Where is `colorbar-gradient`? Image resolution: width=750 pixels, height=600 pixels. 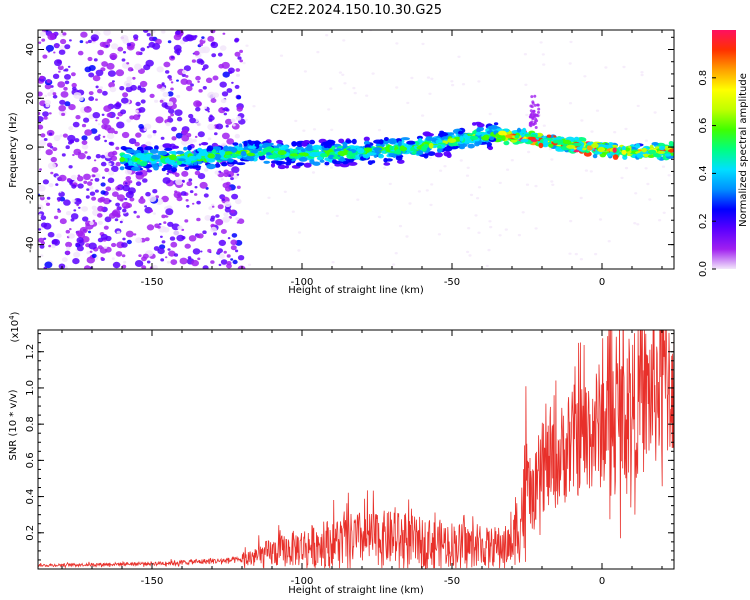
colorbar-gradient is located at coordinates (724, 149).